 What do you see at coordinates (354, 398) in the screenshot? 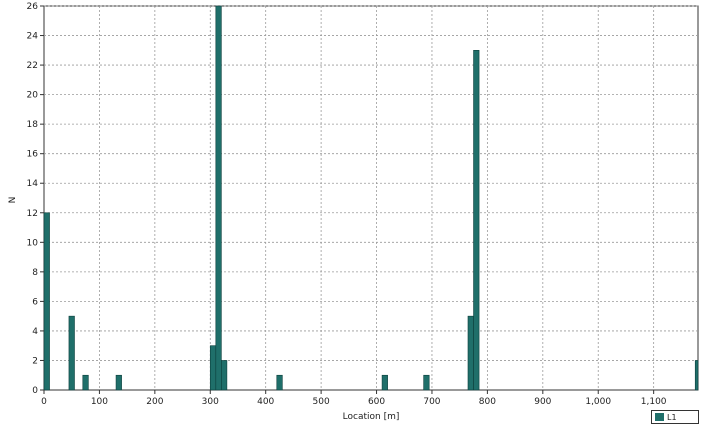
I see `x-tick-labels: 0 100 200 300 400 500 600 700 800 900 1,000 1,100` at bounding box center [354, 398].